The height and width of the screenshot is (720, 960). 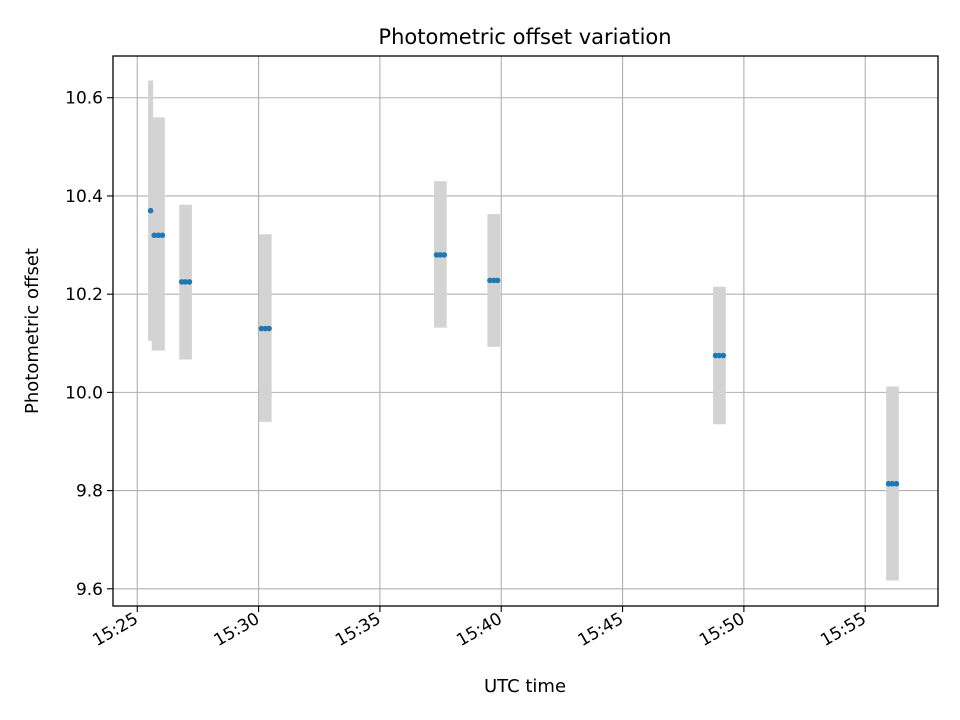 What do you see at coordinates (32, 331) in the screenshot?
I see `y-axis-title: Photometric offset` at bounding box center [32, 331].